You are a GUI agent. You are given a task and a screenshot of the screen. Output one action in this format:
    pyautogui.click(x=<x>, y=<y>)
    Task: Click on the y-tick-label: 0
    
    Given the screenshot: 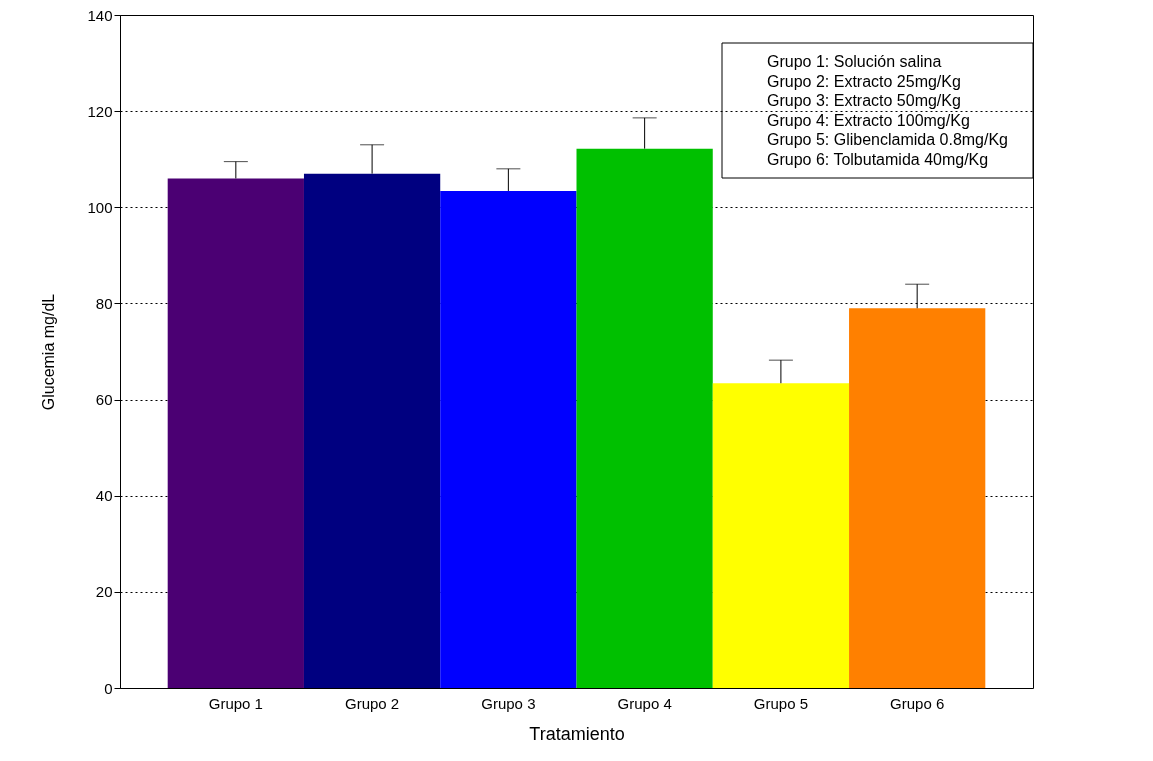 What is the action you would take?
    pyautogui.click(x=108, y=688)
    